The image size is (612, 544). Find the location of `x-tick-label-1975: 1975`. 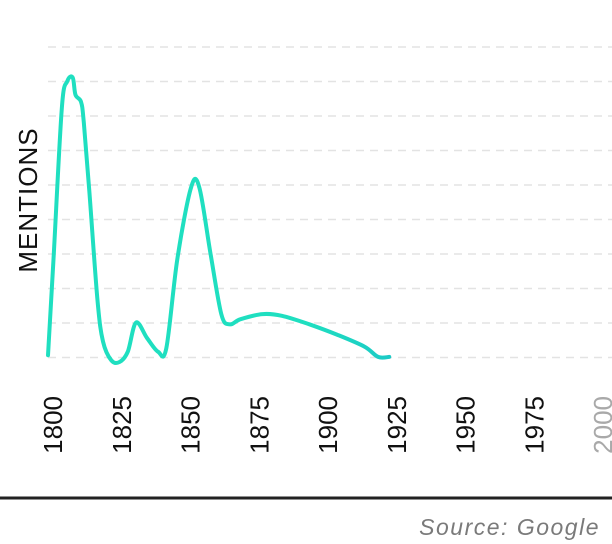

x-tick-label-1975: 1975 is located at coordinates (535, 425).